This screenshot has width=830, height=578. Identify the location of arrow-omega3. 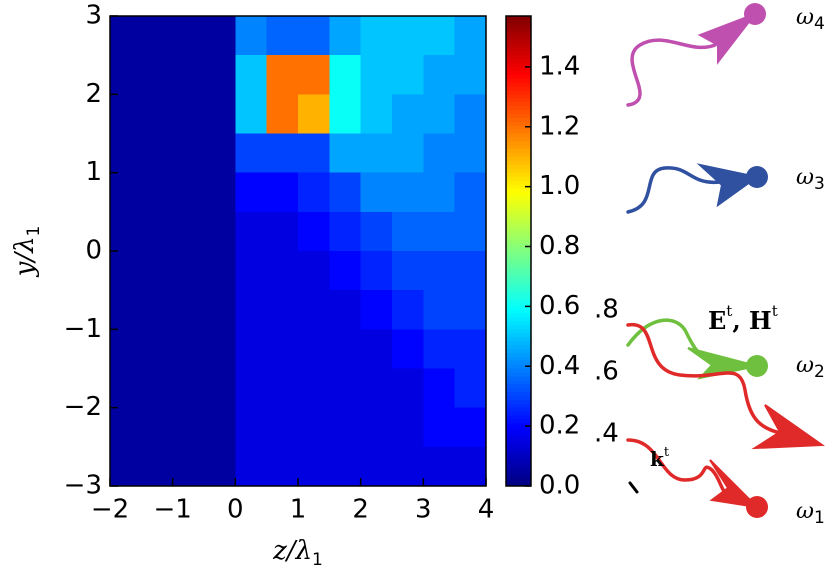
(728, 185).